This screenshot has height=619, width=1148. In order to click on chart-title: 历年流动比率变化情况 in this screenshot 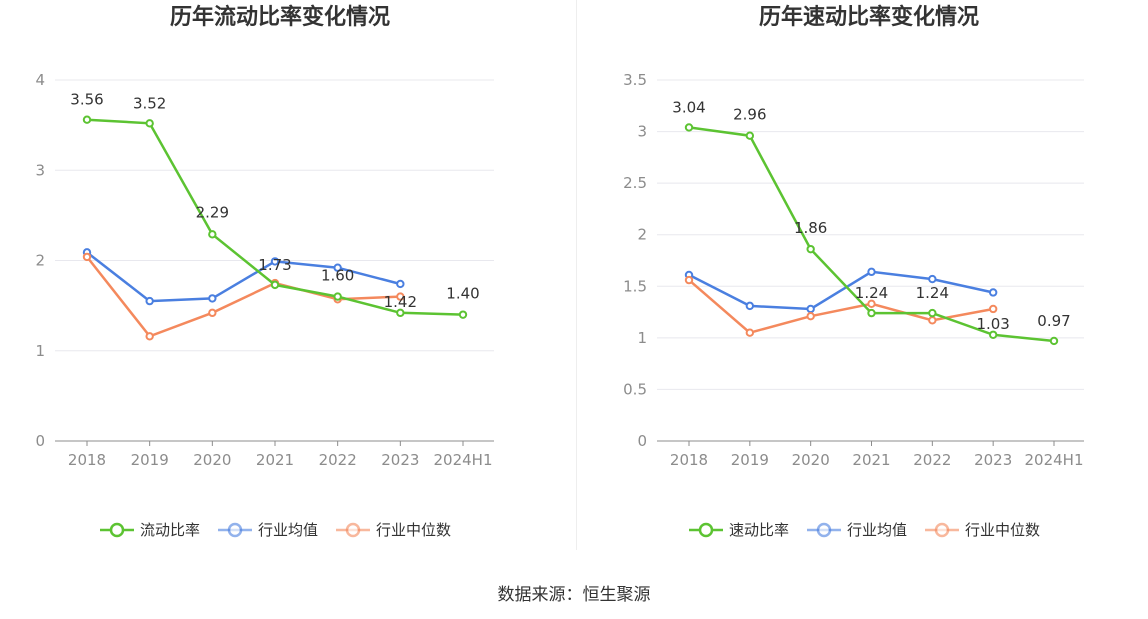, I will do `click(280, 17)`.